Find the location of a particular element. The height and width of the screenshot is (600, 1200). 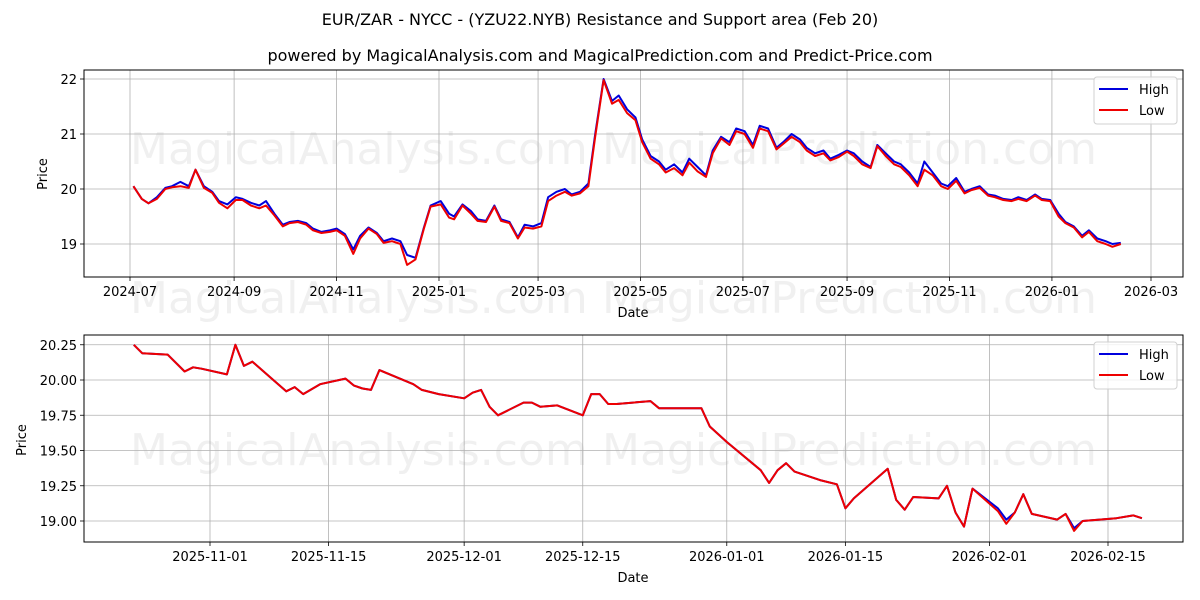

y-tick-label: 22 is located at coordinates (68, 80).